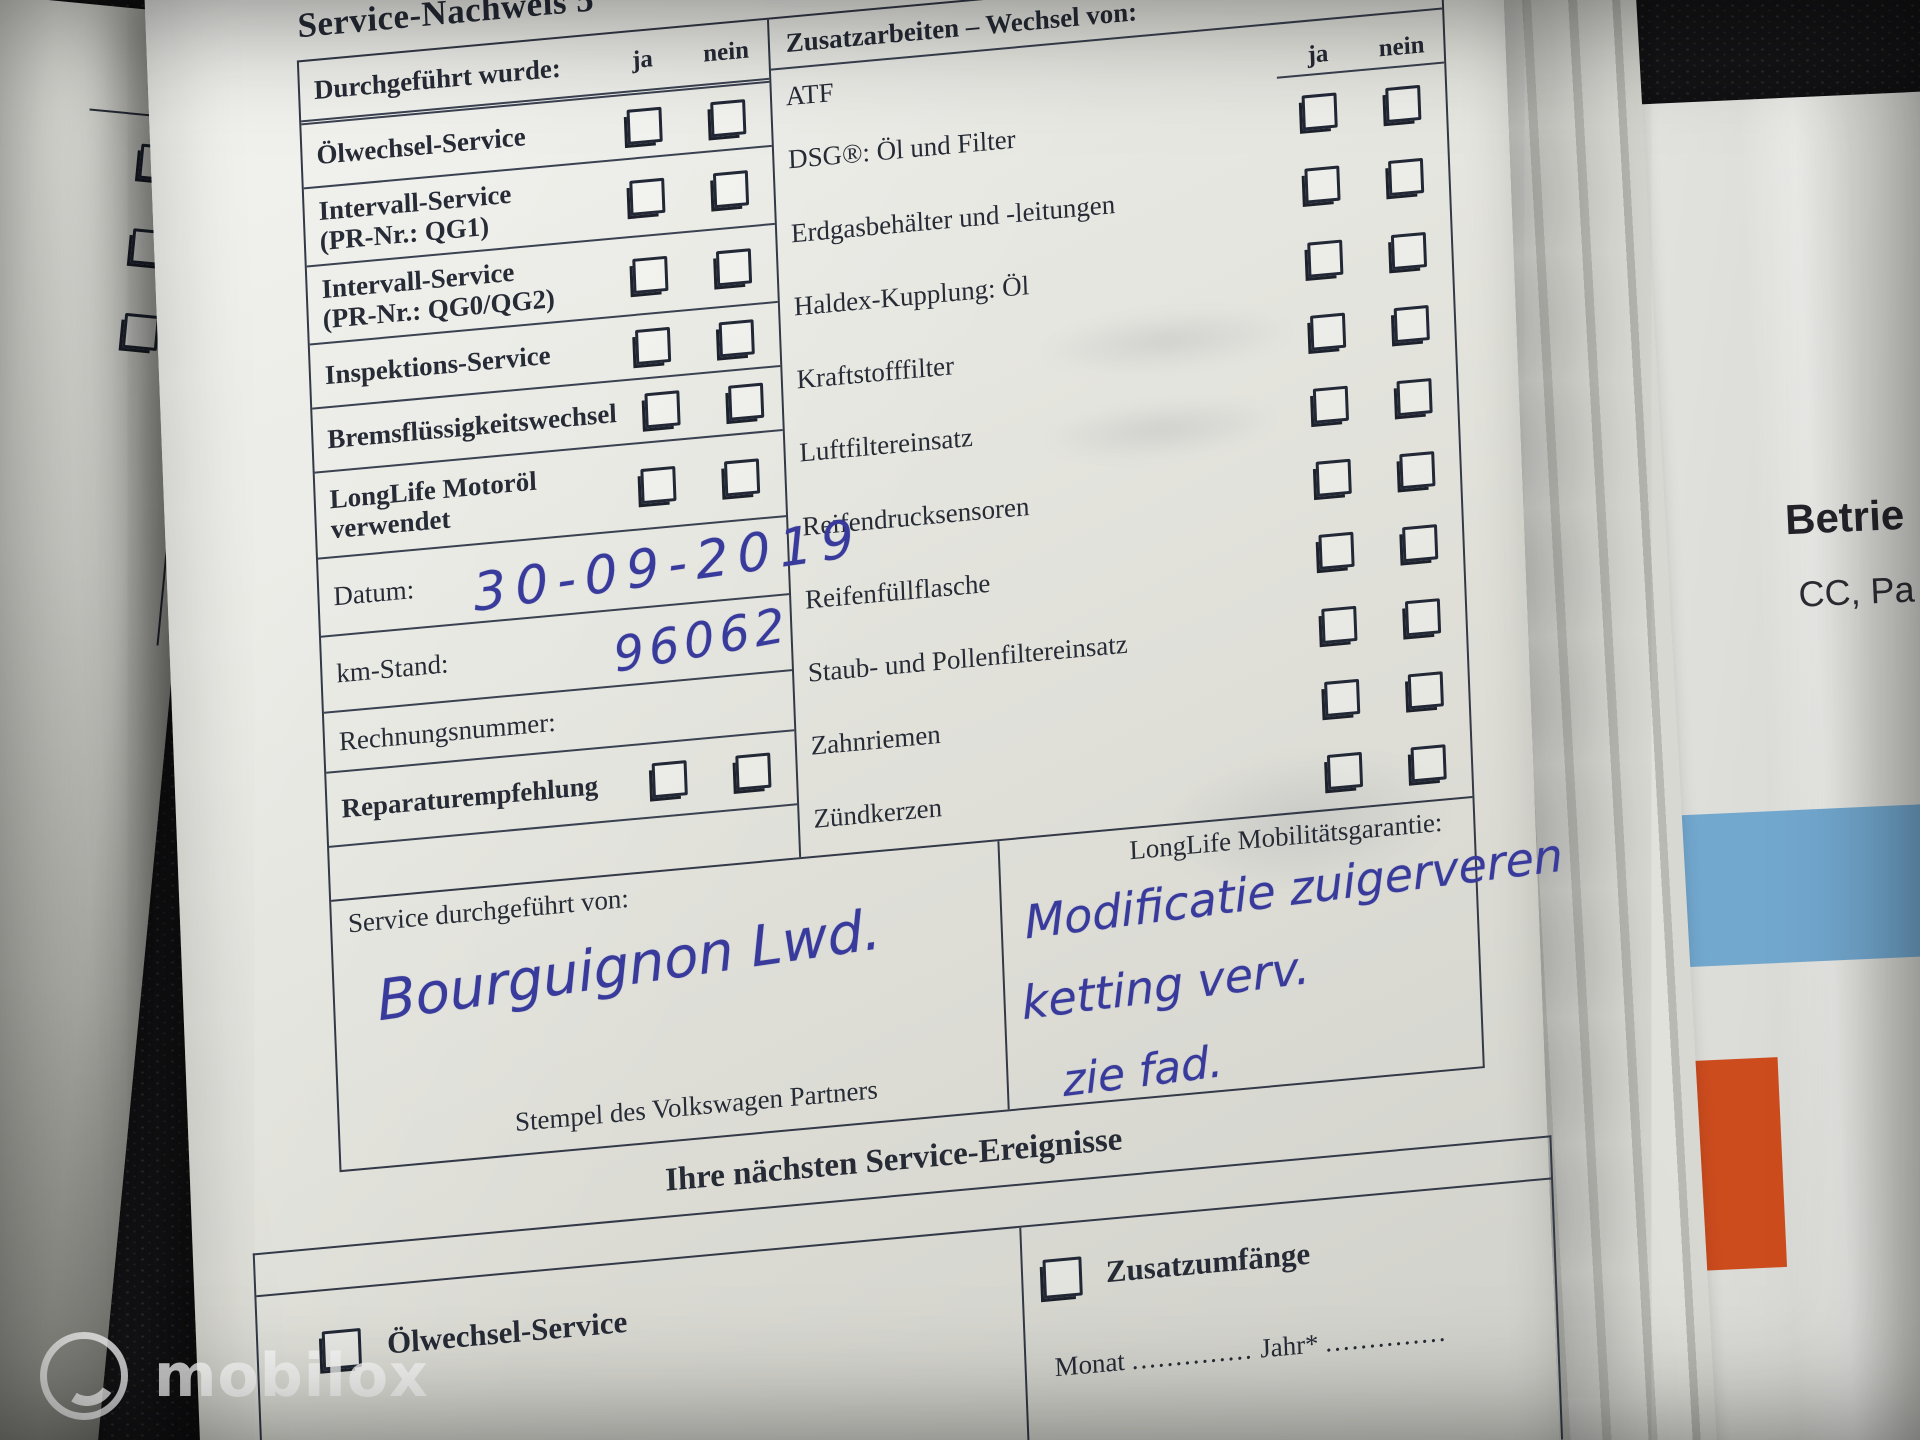 This screenshot has width=1920, height=1440. What do you see at coordinates (392, 668) in the screenshot?
I see `km-label: km-Stand:` at bounding box center [392, 668].